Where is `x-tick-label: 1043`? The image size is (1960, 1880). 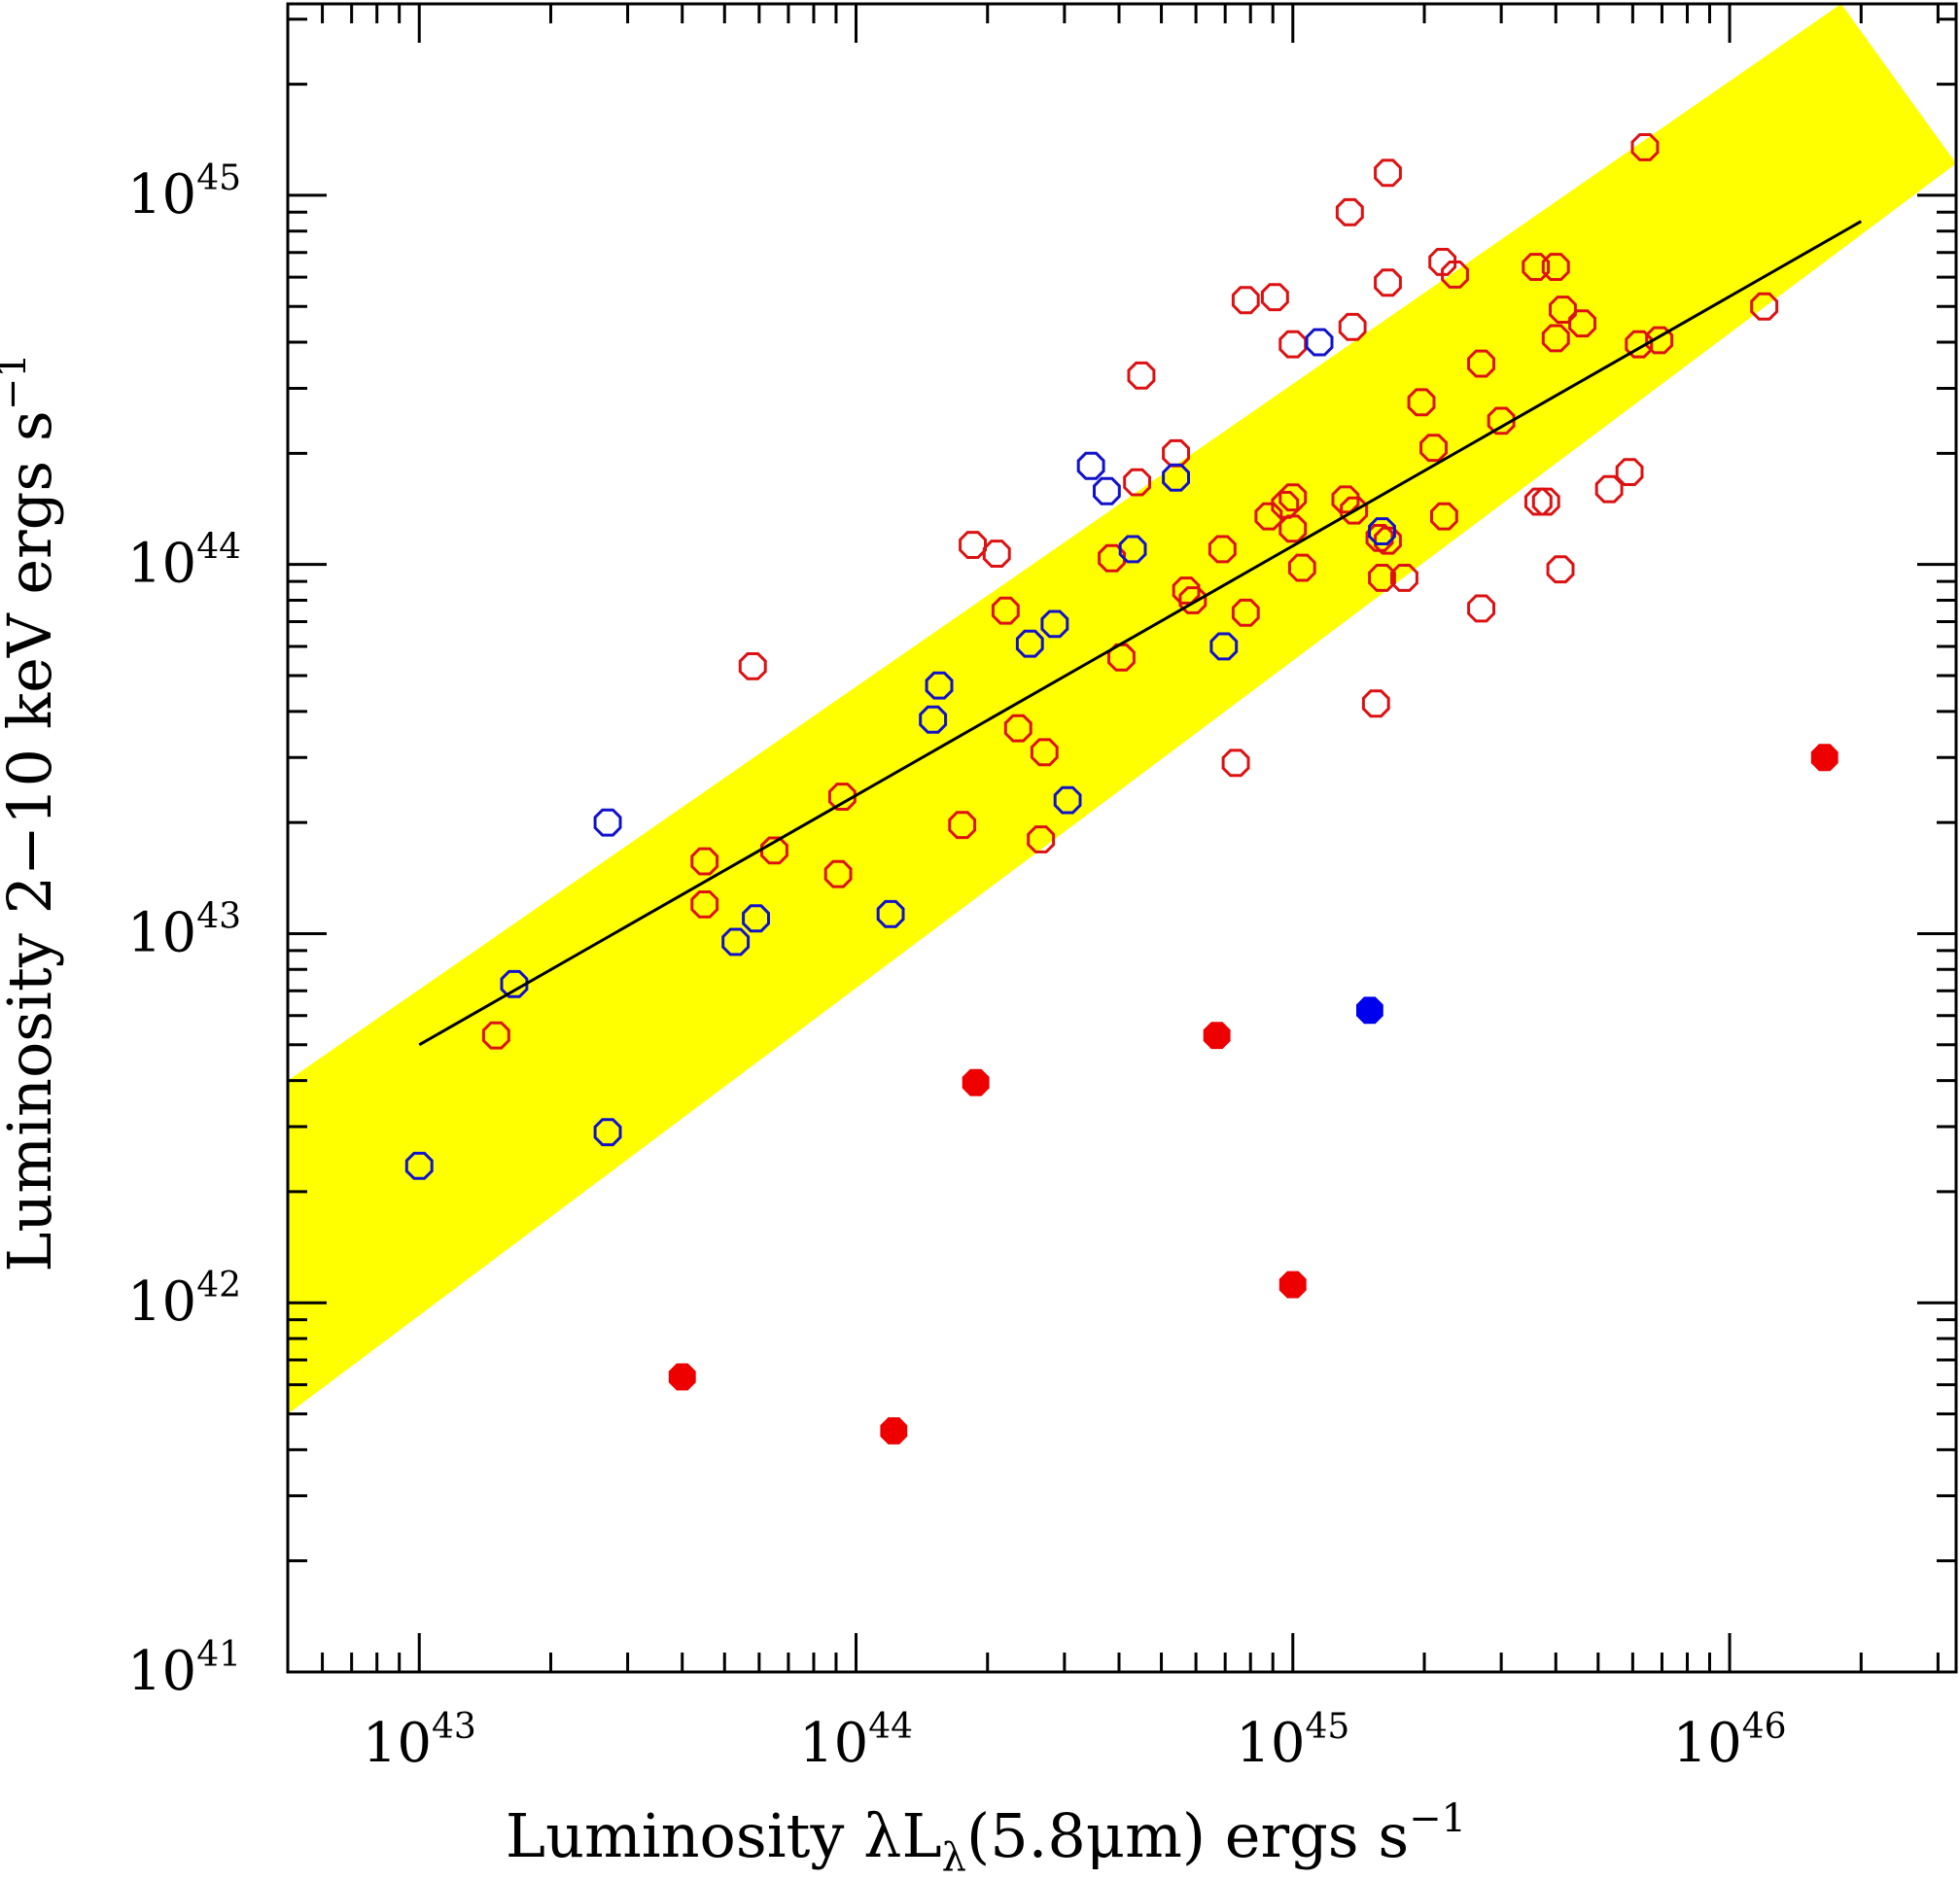
x-tick-label: 1043 is located at coordinates (419, 1741).